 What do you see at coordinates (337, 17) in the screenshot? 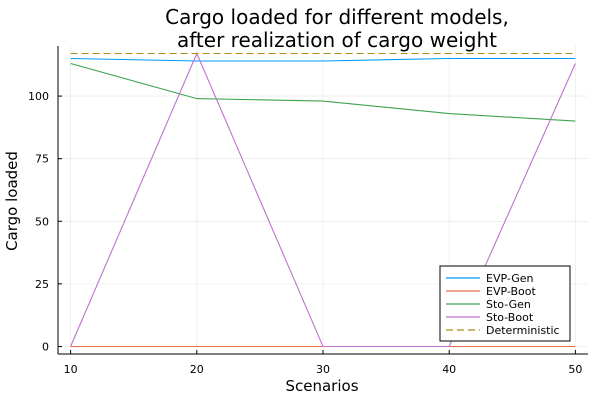
I see `chart-title-line-1: Cargo loaded for different models,` at bounding box center [337, 17].